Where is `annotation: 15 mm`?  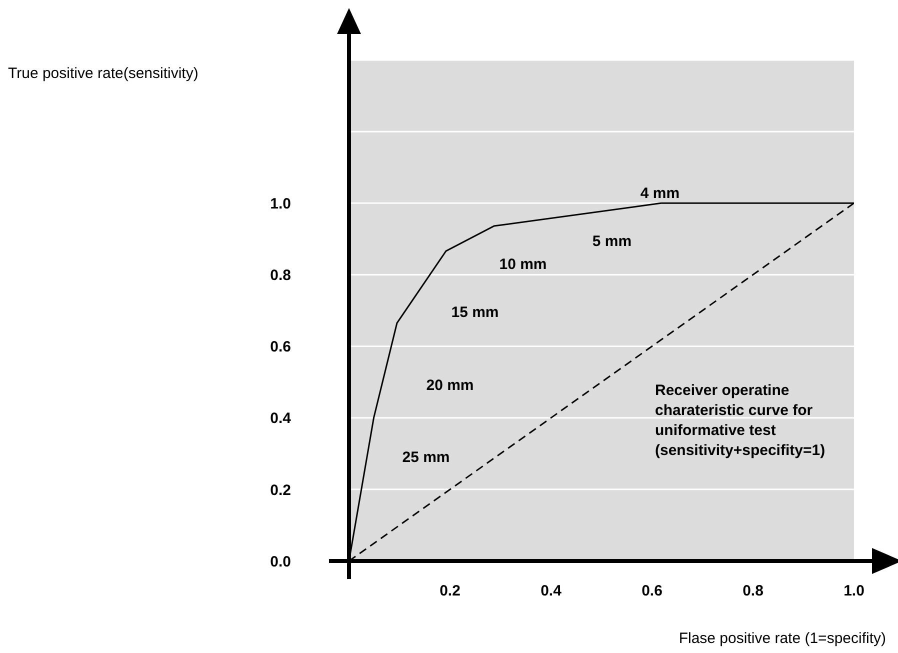 annotation: 15 mm is located at coordinates (475, 312).